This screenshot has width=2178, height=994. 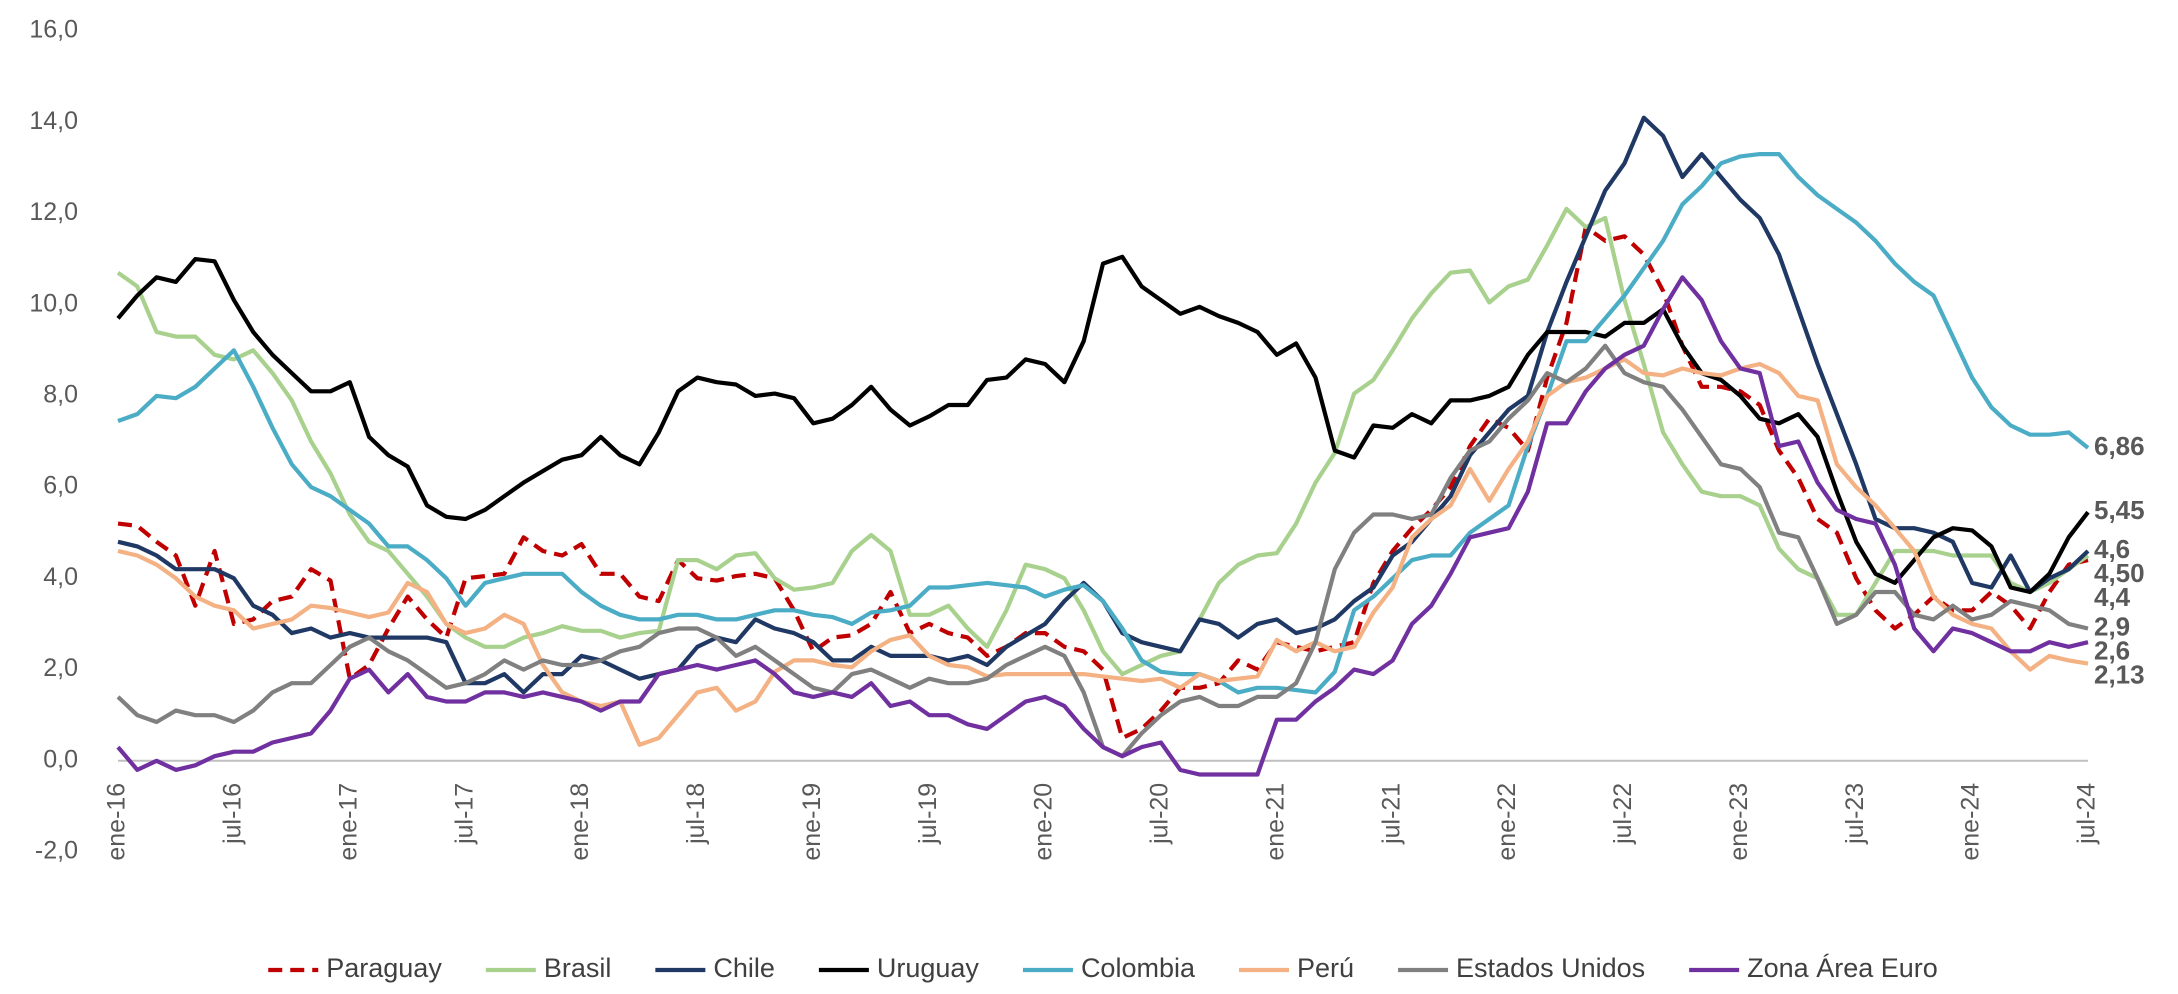 What do you see at coordinates (2087, 814) in the screenshot?
I see `x-tick-label: jul-24` at bounding box center [2087, 814].